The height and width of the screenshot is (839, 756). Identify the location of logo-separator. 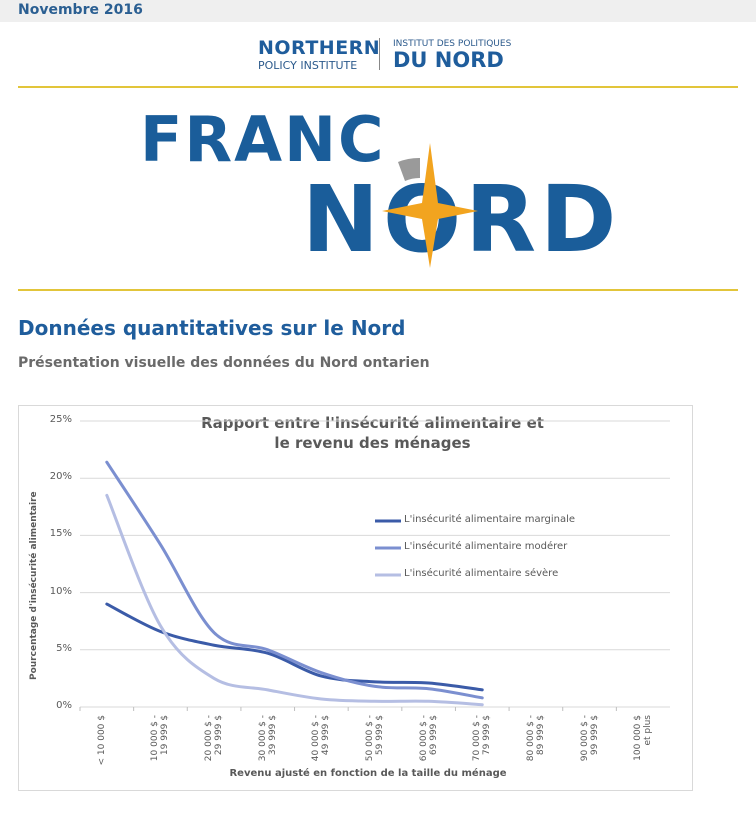
(379, 54).